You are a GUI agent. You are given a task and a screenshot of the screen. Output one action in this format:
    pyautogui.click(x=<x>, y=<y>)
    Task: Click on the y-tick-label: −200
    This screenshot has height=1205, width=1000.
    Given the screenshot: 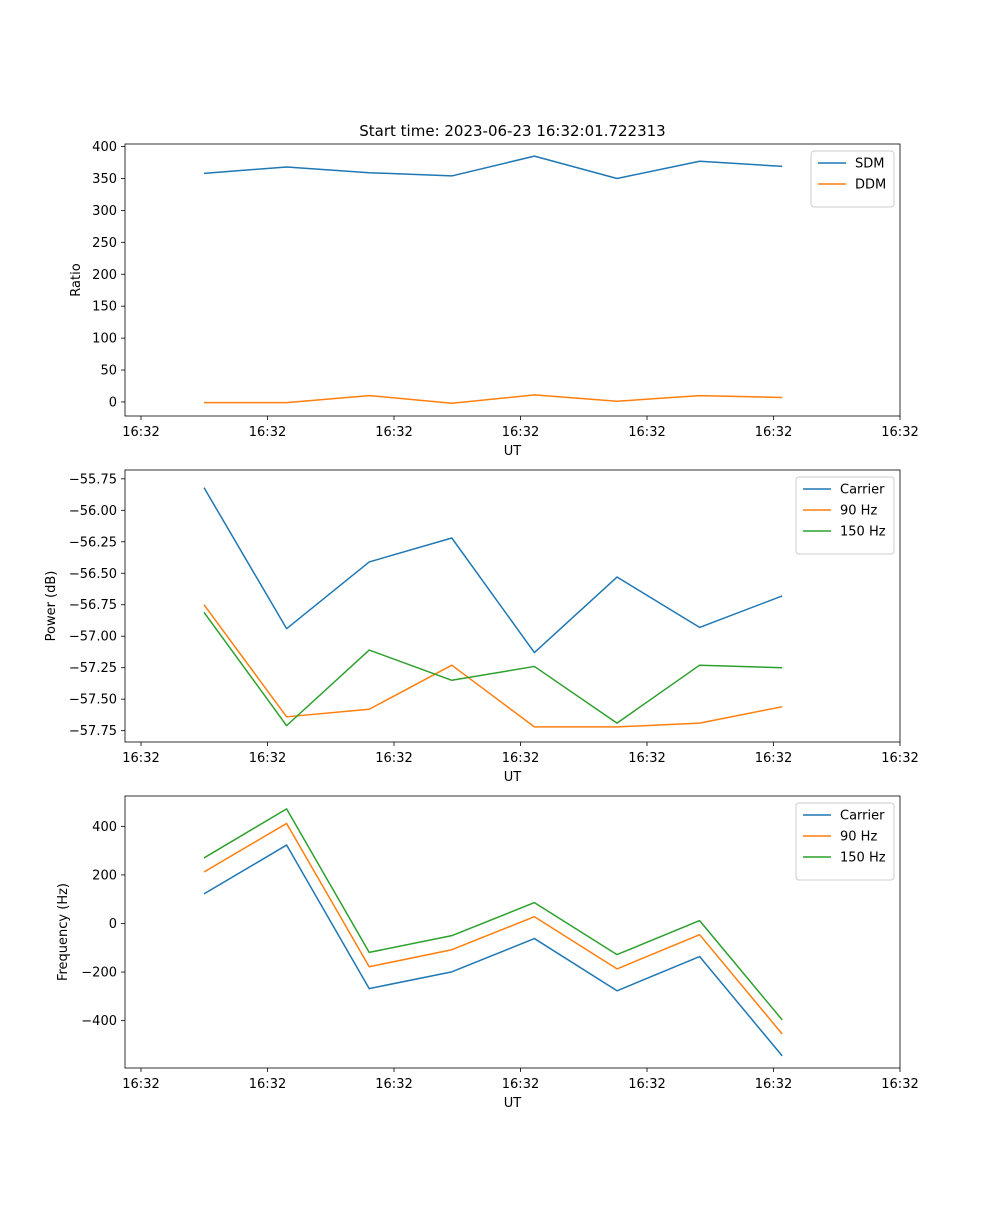 What is the action you would take?
    pyautogui.click(x=99, y=973)
    